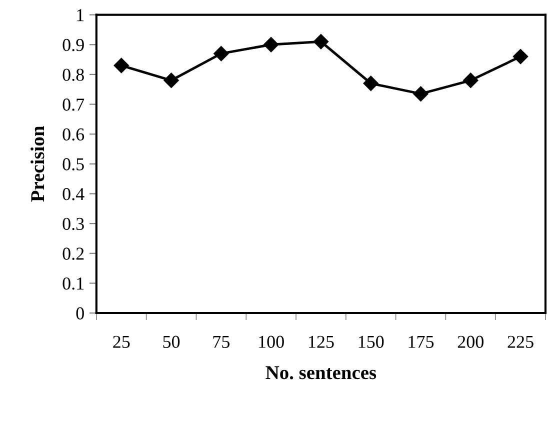  What do you see at coordinates (73, 45) in the screenshot?
I see `y-tick-label: 0.9` at bounding box center [73, 45].